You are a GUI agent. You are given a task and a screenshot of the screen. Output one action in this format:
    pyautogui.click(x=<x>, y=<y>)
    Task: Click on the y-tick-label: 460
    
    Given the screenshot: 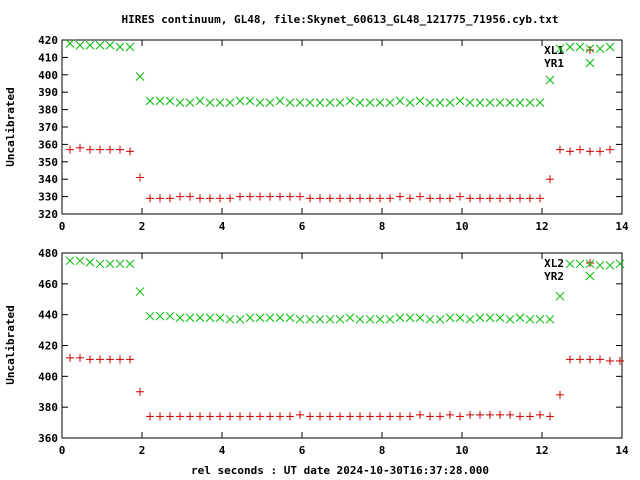 What is the action you would take?
    pyautogui.click(x=48, y=284)
    